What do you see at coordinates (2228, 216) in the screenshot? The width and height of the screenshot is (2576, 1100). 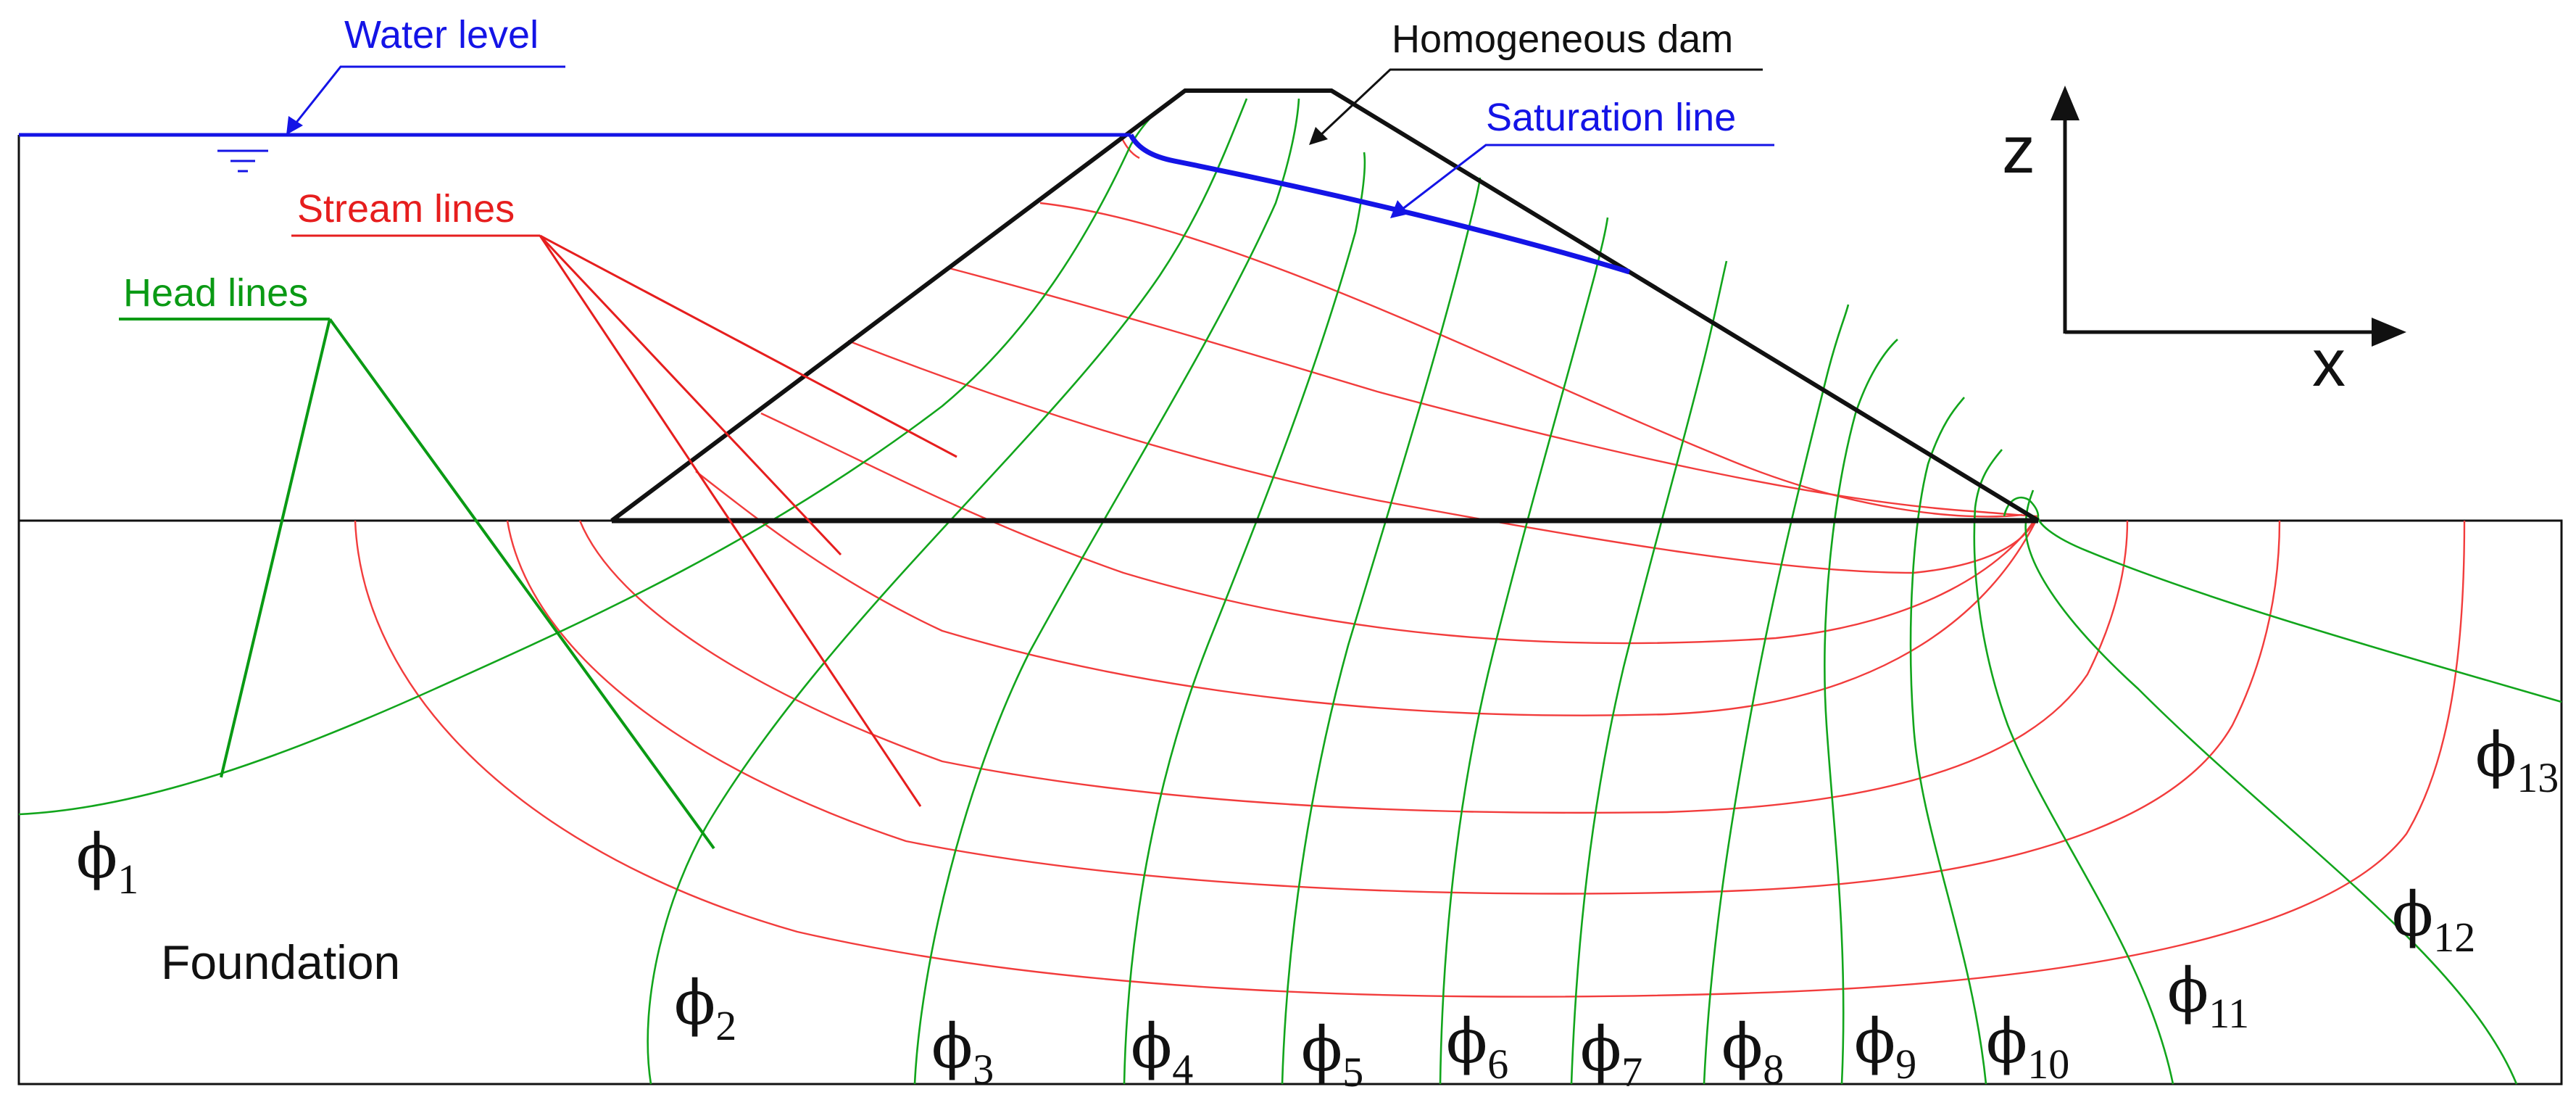 I see `axes` at bounding box center [2228, 216].